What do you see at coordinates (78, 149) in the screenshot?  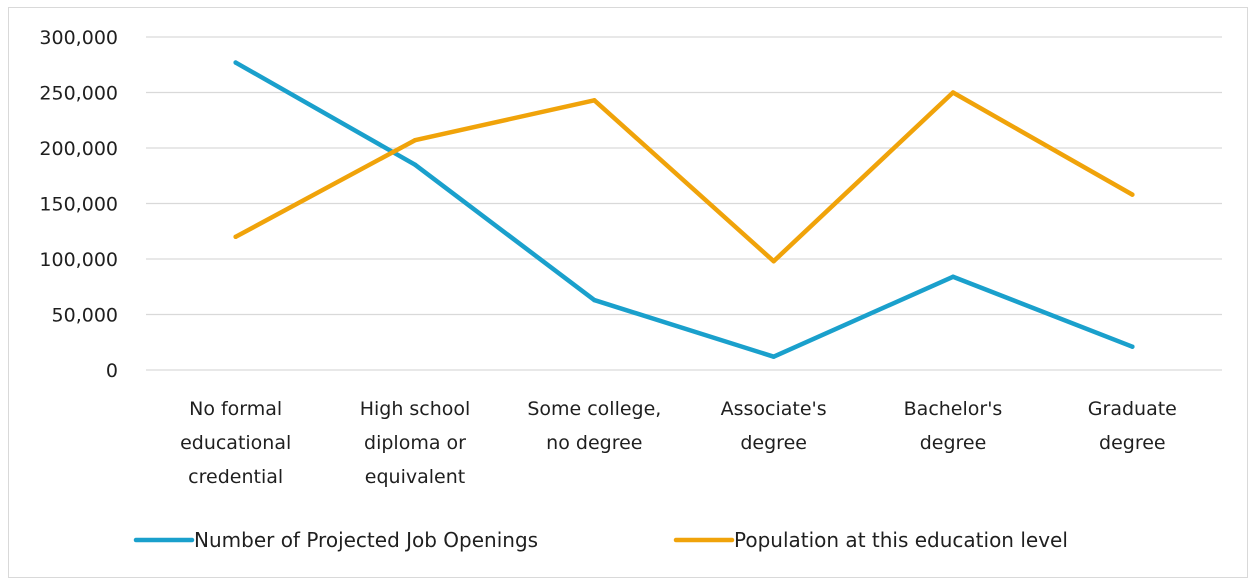 I see `y-tick-label: 200,000` at bounding box center [78, 149].